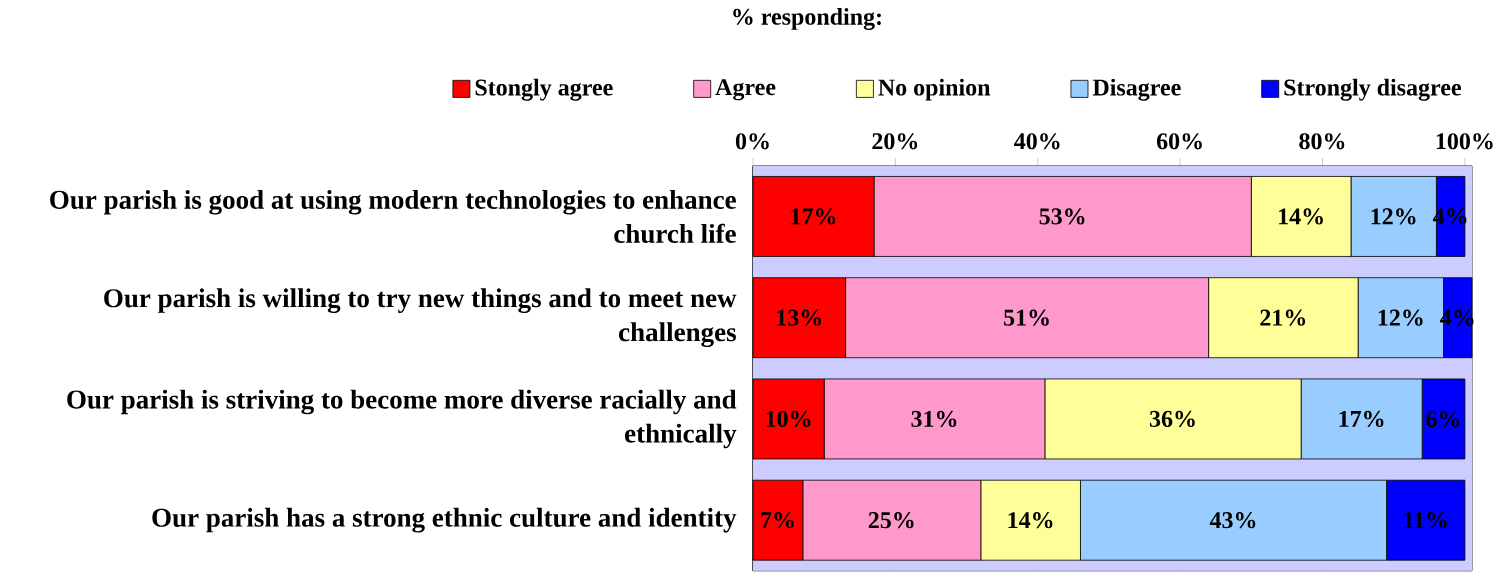 The height and width of the screenshot is (580, 1503). Describe the element at coordinates (1179, 141) in the screenshot. I see `x-tick-label: 60%` at that location.